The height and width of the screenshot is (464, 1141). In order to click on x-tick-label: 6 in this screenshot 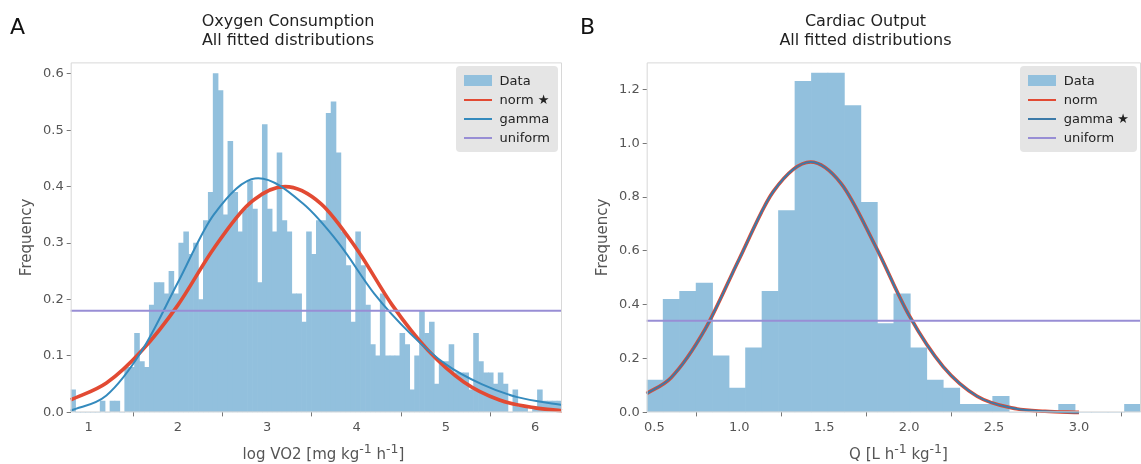, I will do `click(535, 426)`.